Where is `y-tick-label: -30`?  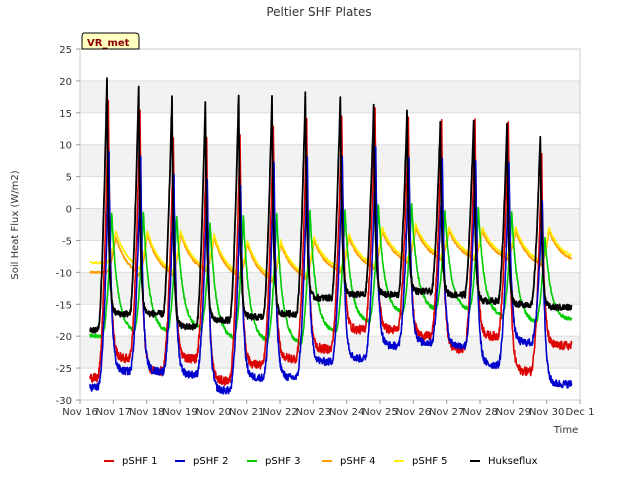
y-tick-label: -30 is located at coordinates (64, 401).